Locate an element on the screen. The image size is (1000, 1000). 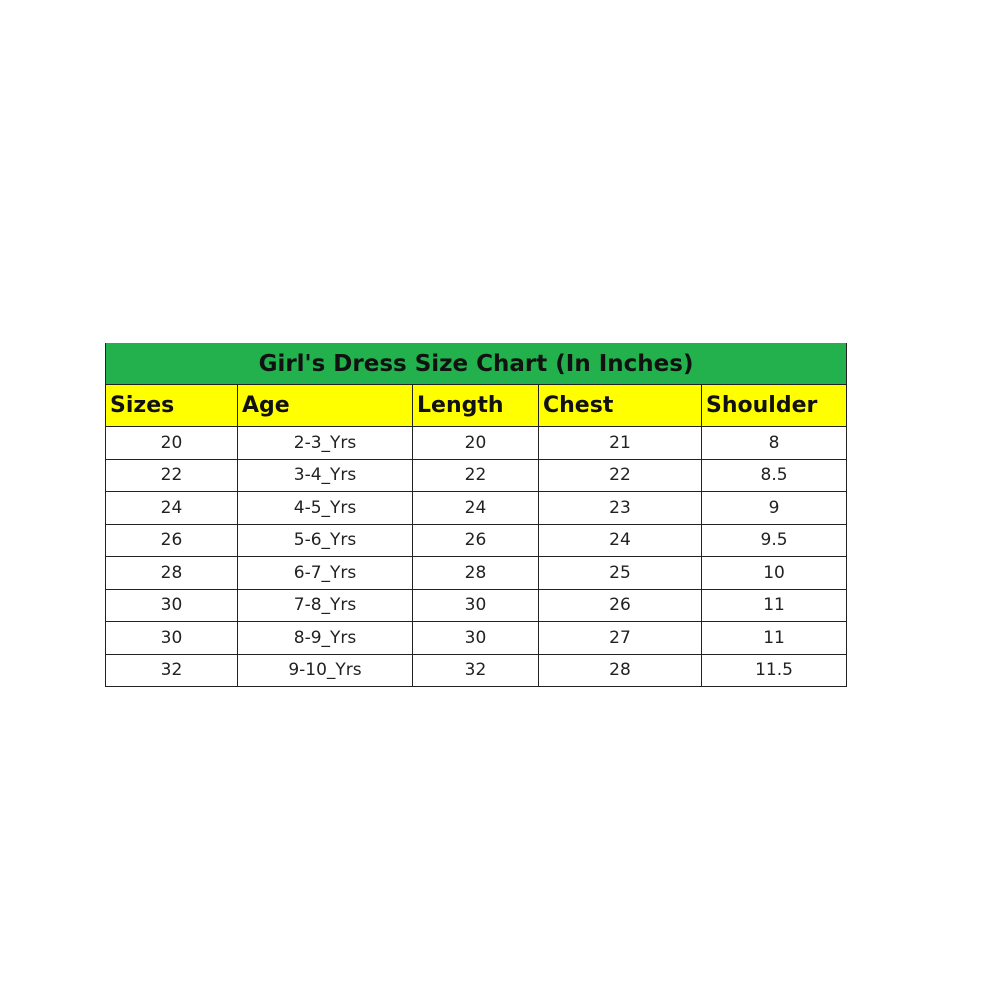
cell-age: 6-7_Yrs is located at coordinates (325, 573).